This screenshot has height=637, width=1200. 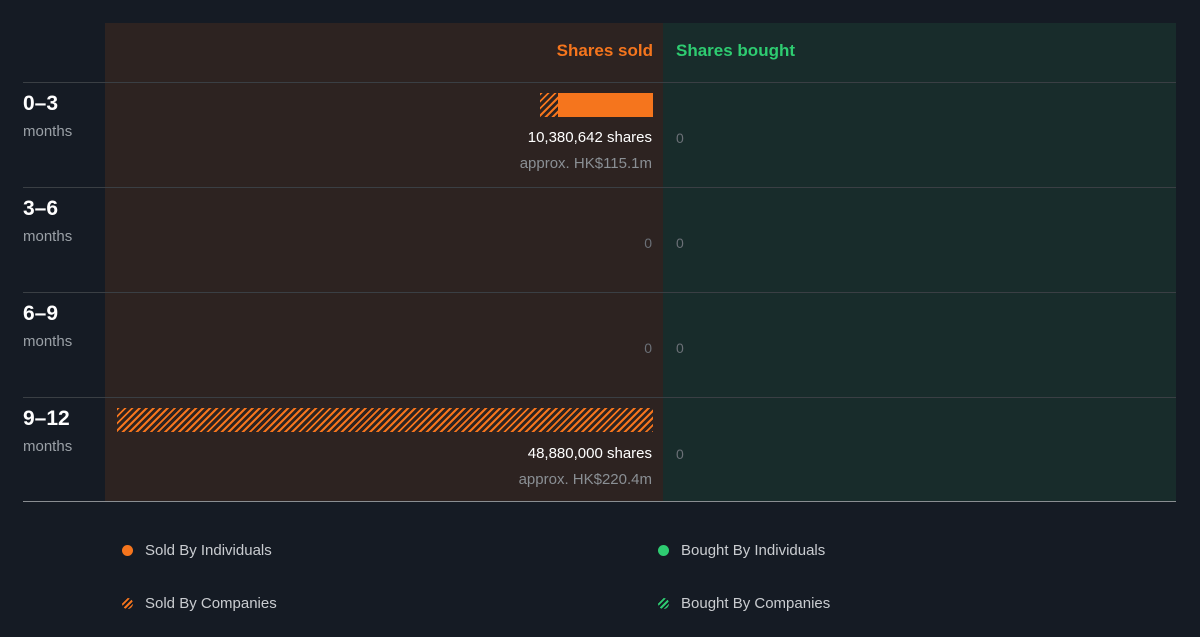 I want to click on sold-approx-value-9-12: approx. HK$220.4m, so click(x=585, y=479).